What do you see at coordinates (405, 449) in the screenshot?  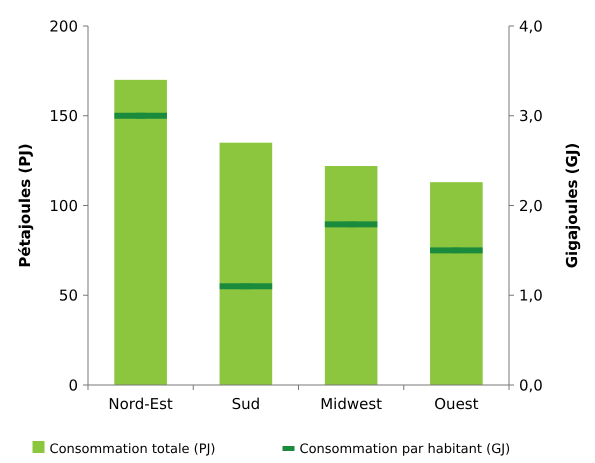 I see `legend-label: Consommation par habitant (GJ)` at bounding box center [405, 449].